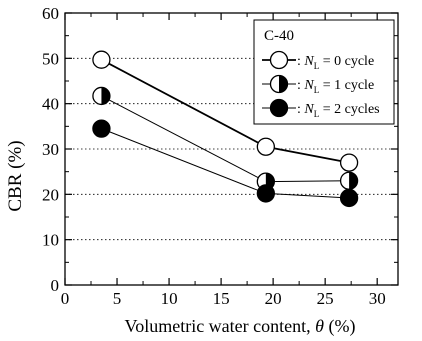  Describe the element at coordinates (335, 62) in the screenshot. I see `legend-label: : NL = 0 cycle` at that location.